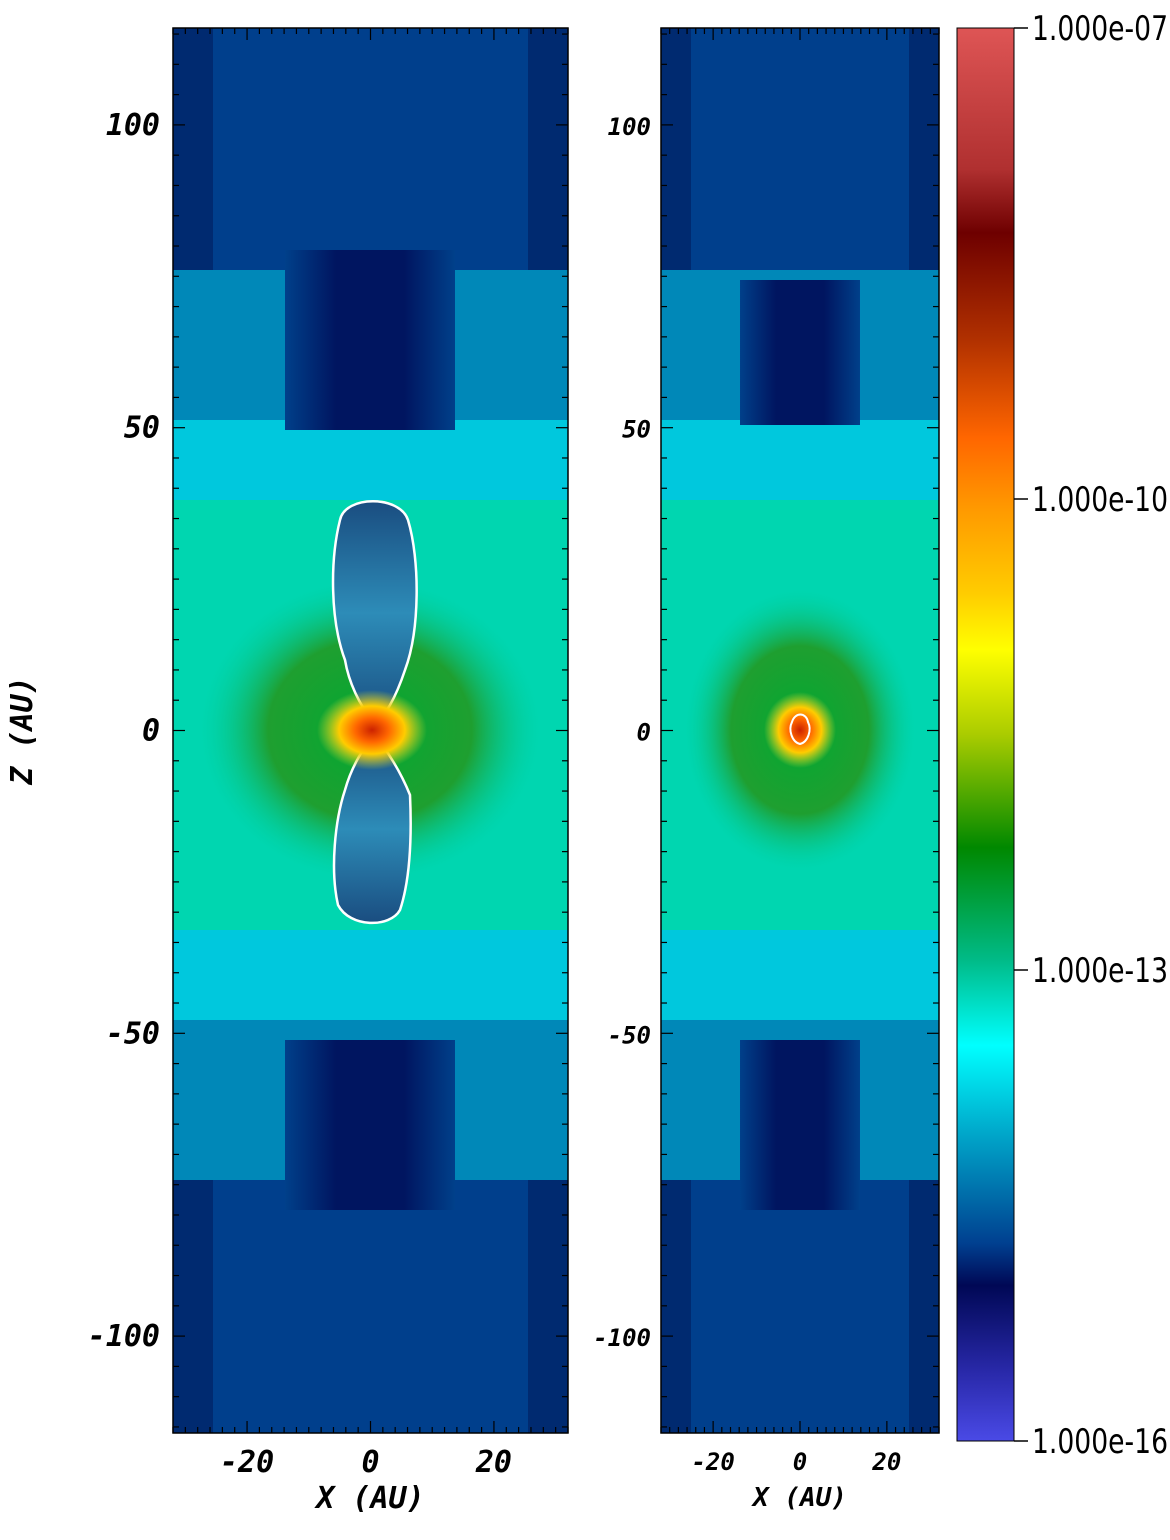  What do you see at coordinates (622, 1338) in the screenshot?
I see `right-ytick-label: -100` at bounding box center [622, 1338].